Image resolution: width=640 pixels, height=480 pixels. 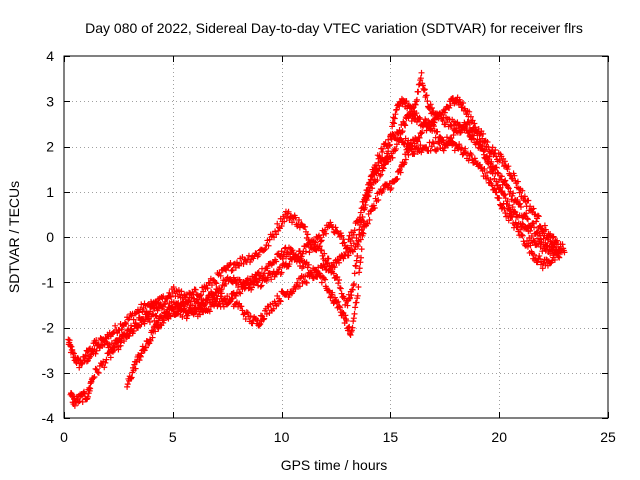 I want to click on y-tick-label: -2, so click(x=48, y=328).